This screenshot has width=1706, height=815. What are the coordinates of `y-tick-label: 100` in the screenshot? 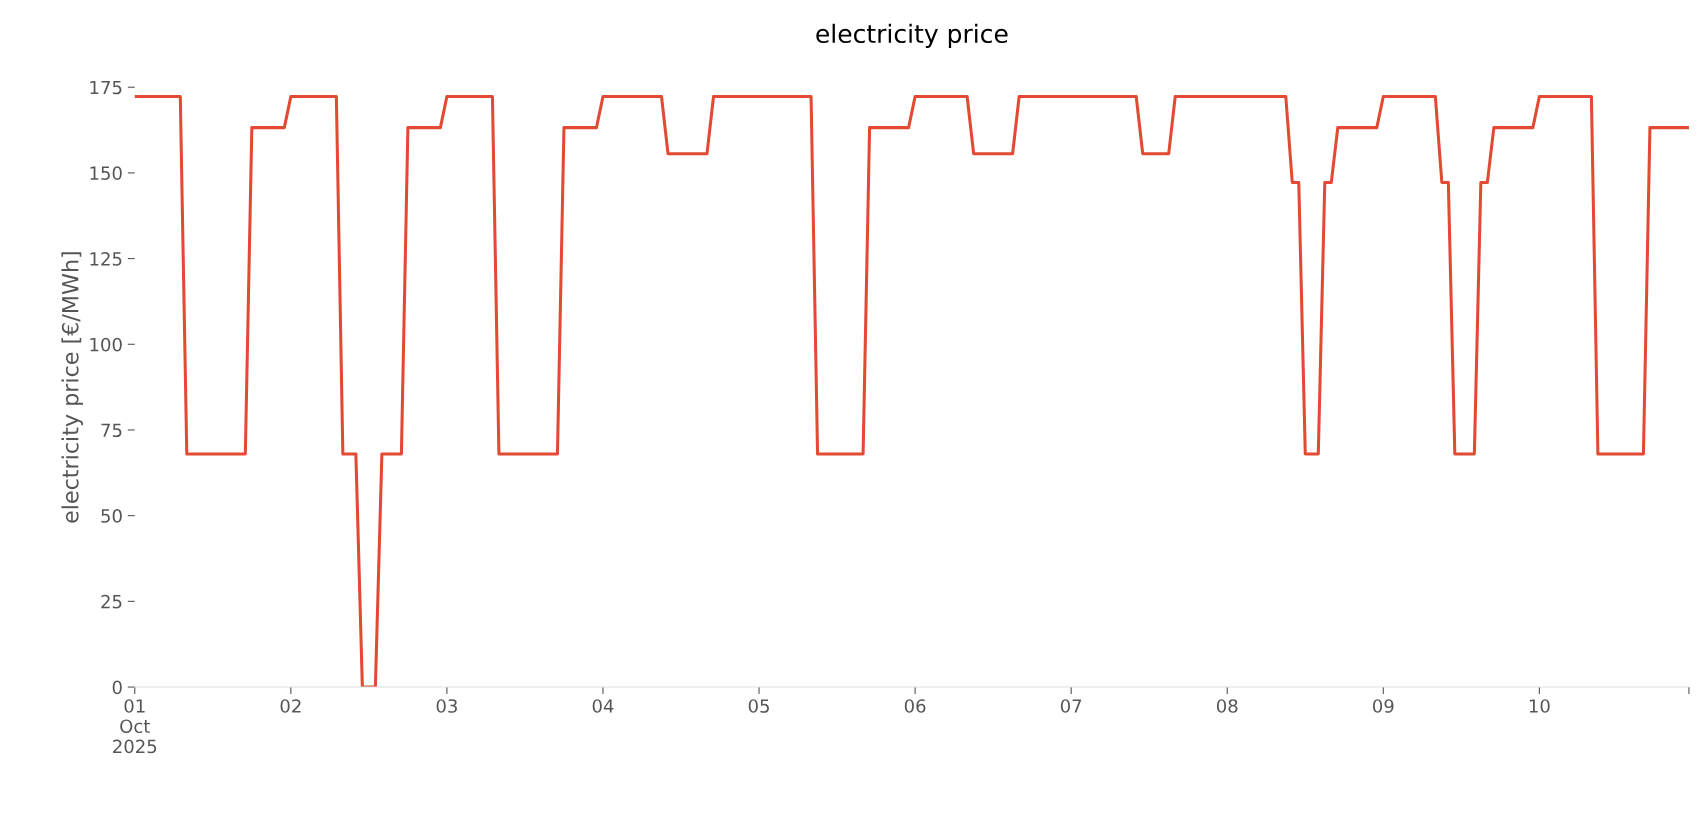 It's located at (106, 344).